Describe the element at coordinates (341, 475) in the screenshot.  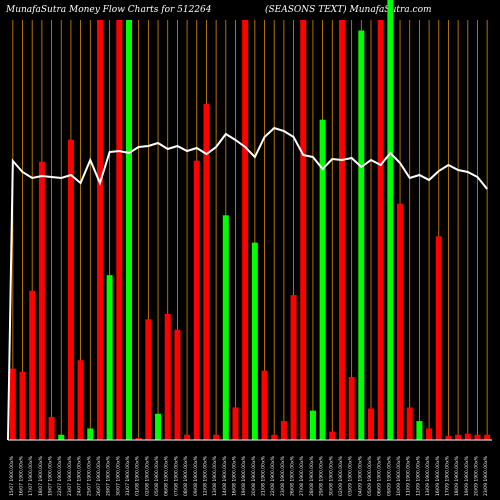
I see `x-tick-label: 02/09 1900.00x%` at that location.